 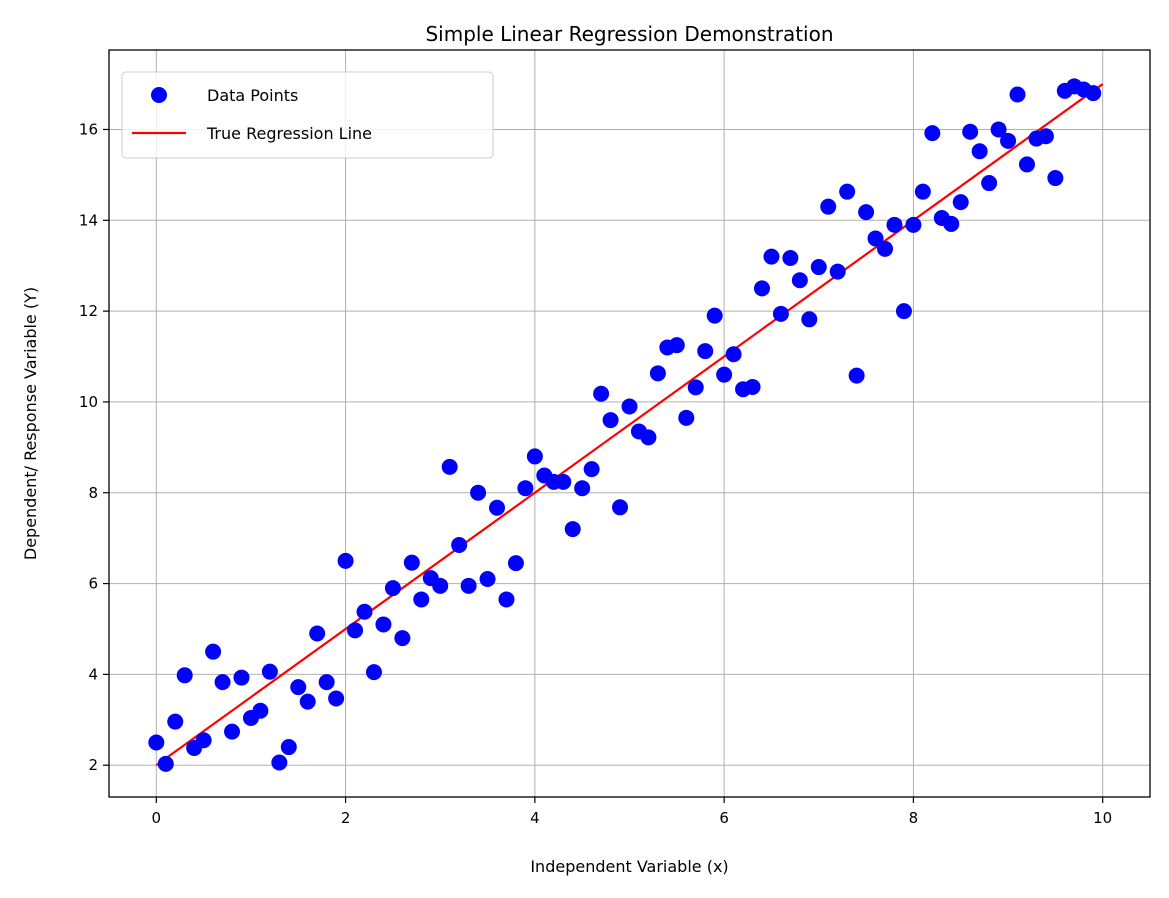 I want to click on legend: Data Points True Regression Line, so click(x=307, y=115).